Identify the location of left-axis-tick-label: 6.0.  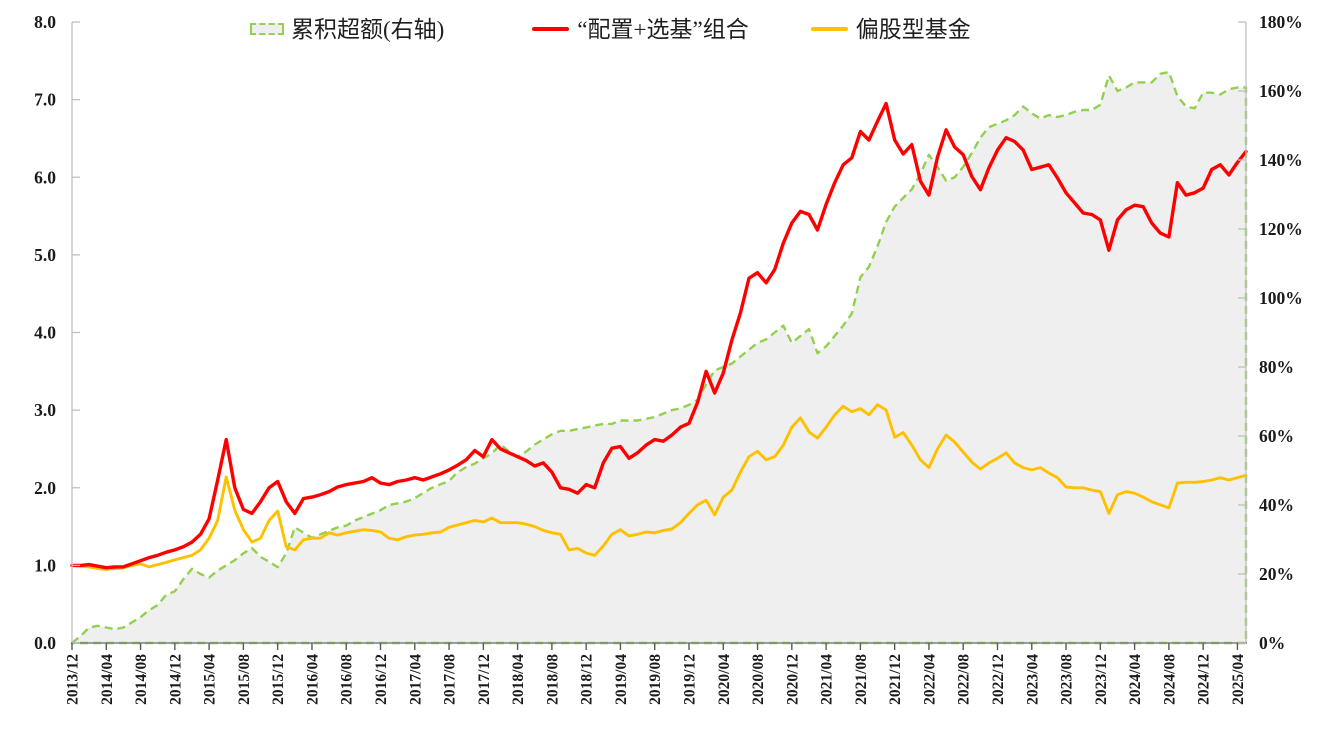
(45, 177).